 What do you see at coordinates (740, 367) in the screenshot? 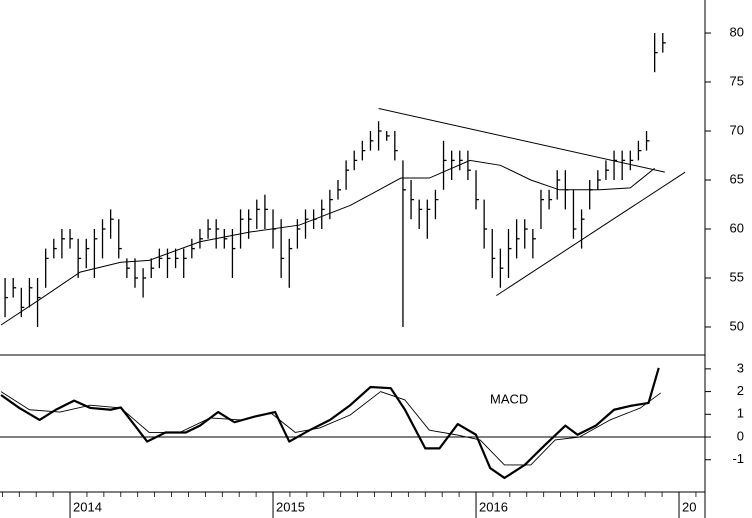
I see `y-tick-label: 3` at bounding box center [740, 367].